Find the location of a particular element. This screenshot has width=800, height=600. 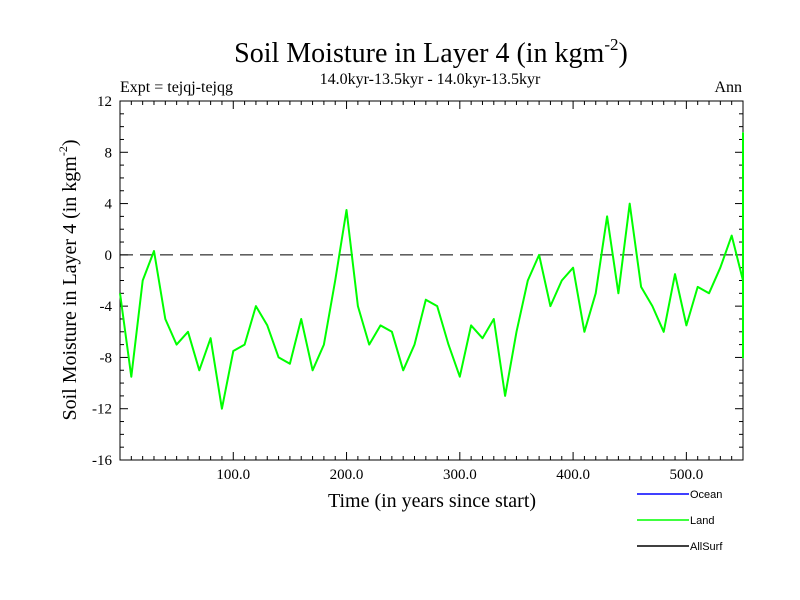

chart-title-superscript: -2 is located at coordinates (611, 44).